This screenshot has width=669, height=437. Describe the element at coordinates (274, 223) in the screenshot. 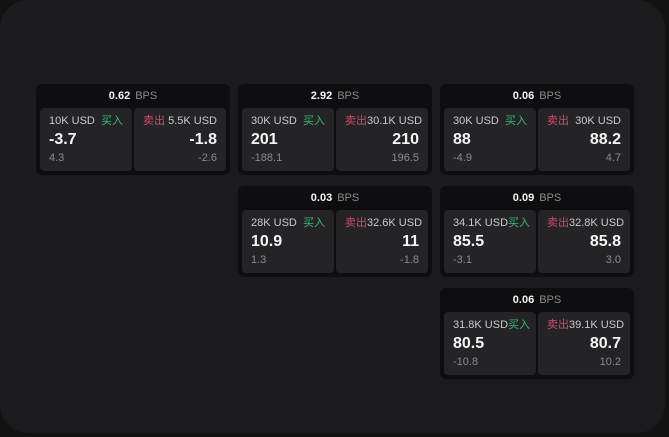

I see `buy-size: 28K USD` at that location.